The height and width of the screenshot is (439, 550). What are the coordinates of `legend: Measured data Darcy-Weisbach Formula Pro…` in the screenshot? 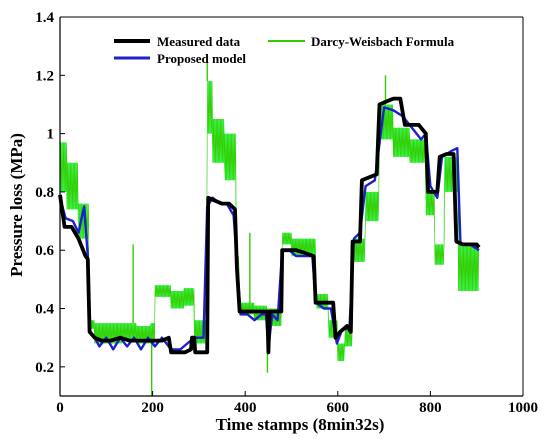 It's located at (284, 50).